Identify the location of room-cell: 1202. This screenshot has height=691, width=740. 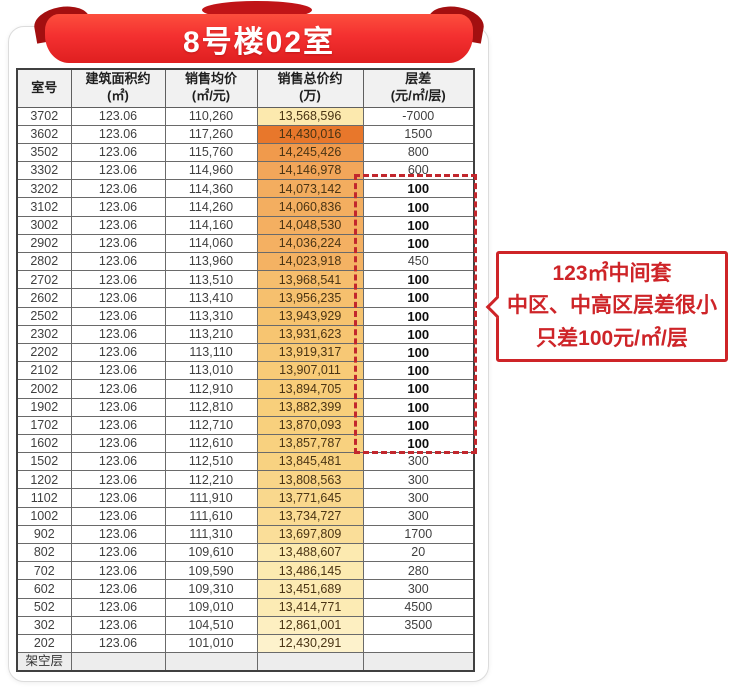
(44, 480).